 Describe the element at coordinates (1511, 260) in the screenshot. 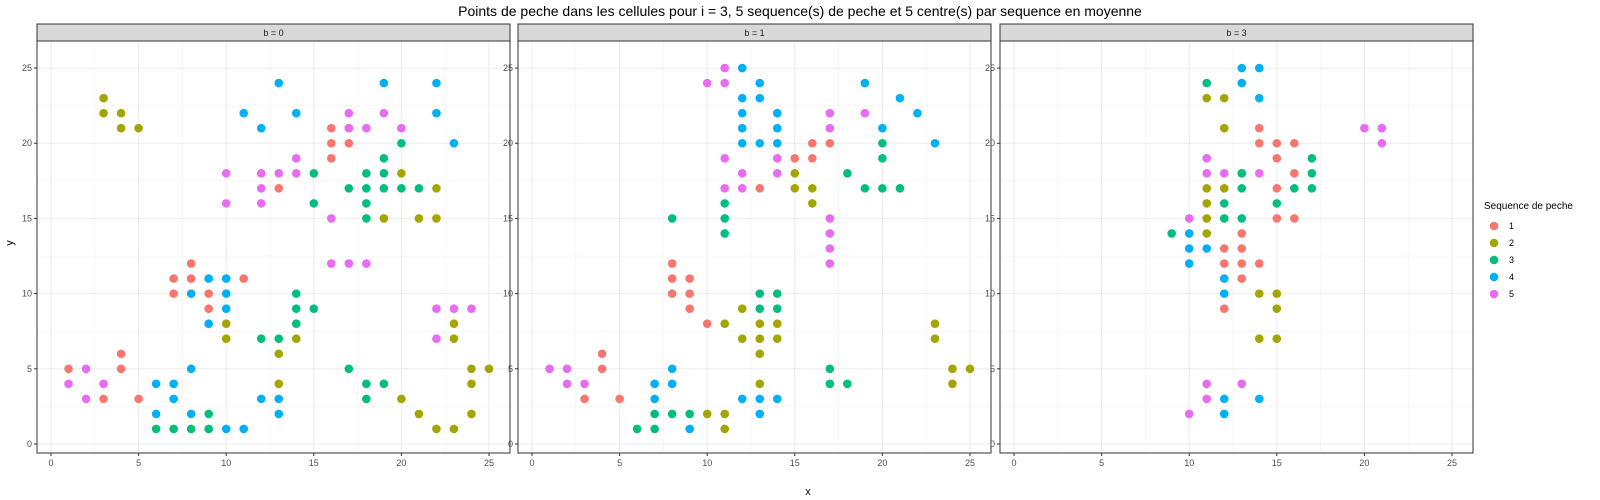

I see `legend-label-3: 3` at that location.